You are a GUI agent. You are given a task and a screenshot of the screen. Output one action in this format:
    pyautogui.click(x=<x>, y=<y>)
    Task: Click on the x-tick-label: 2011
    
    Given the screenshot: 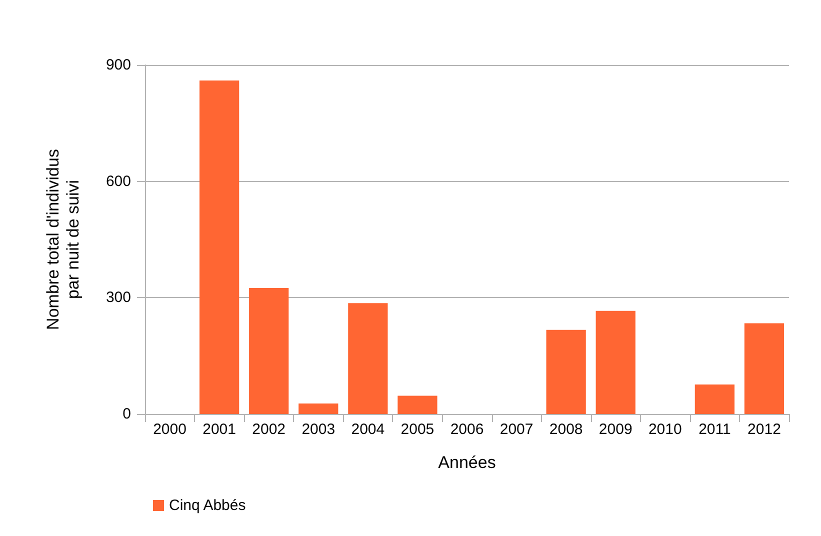 What is the action you would take?
    pyautogui.click(x=714, y=429)
    